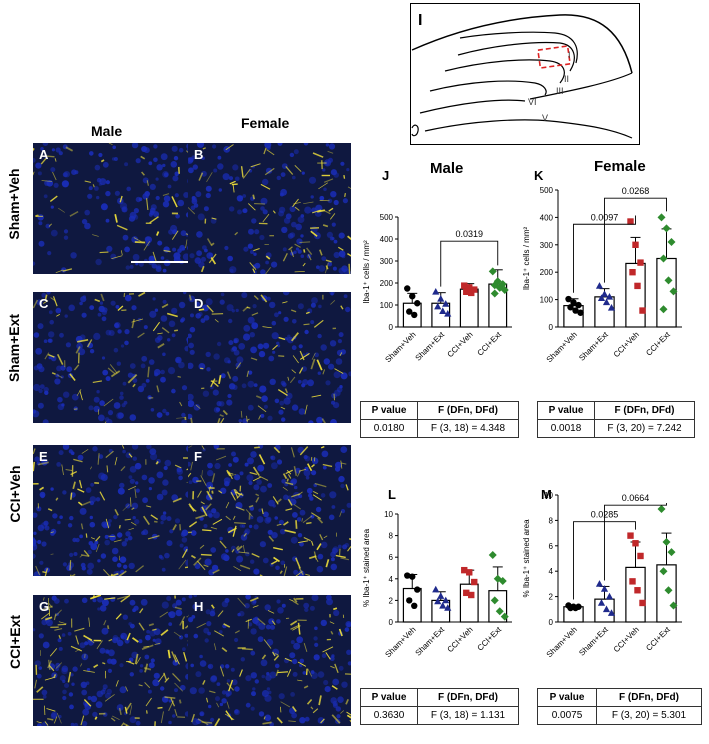  Describe the element at coordinates (504, 290) in the screenshot. I see `data-point-cci-ext` at that location.